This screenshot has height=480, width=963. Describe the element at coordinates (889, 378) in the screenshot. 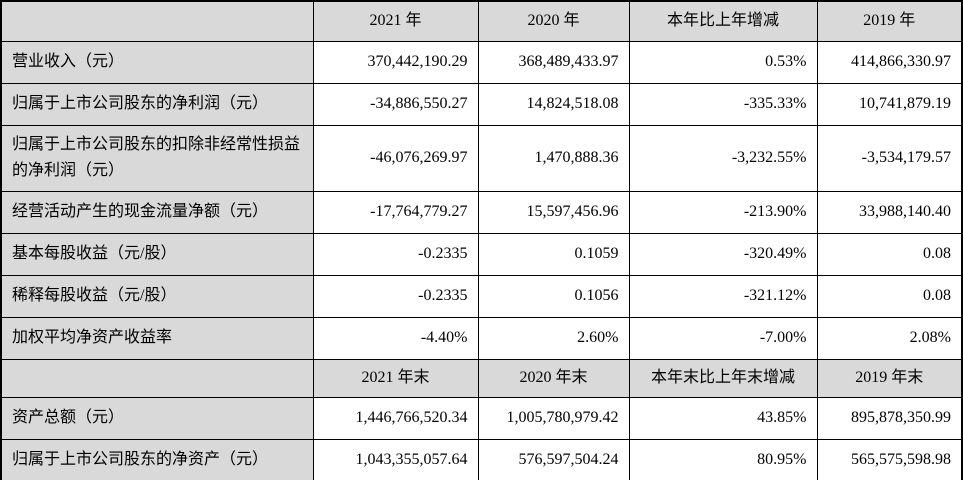

I see `col-header-2019-year-end: 2019 年末` at that location.